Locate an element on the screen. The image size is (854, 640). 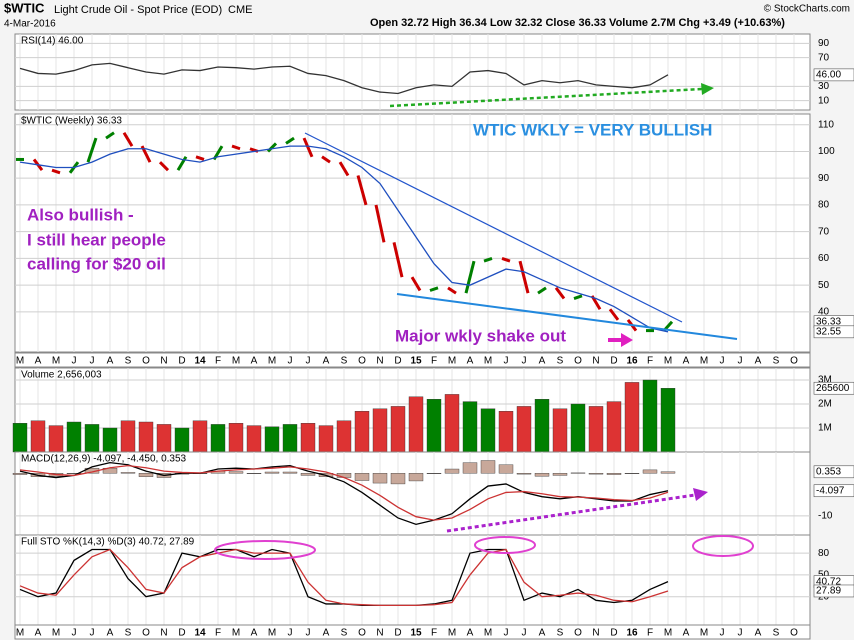
value-box-label: 46.00 is located at coordinates (828, 75).